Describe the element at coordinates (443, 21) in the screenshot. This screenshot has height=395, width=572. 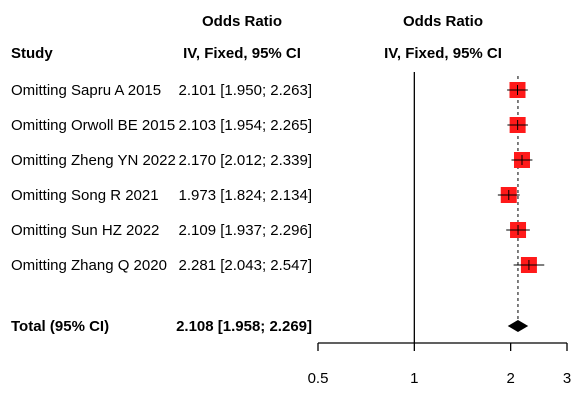
I see `plot-title: Odds Ratio` at that location.